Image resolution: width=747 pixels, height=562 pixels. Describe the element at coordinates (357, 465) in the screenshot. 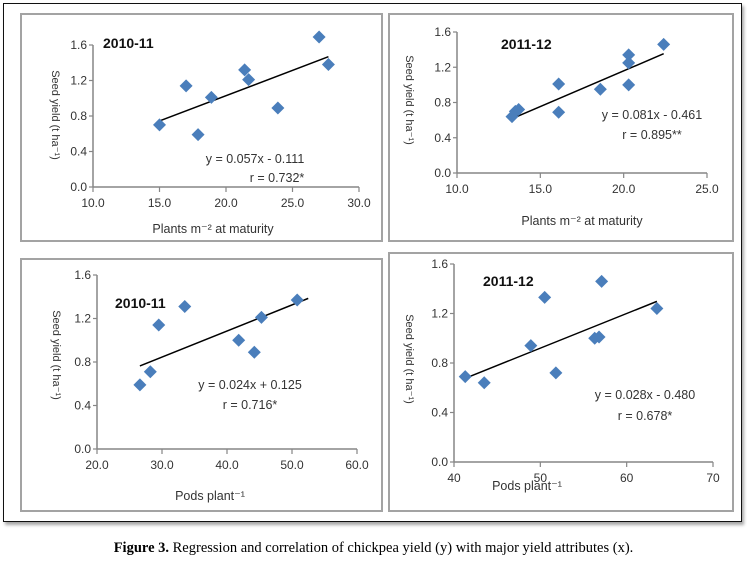

I see `x-tick-label: 60.0` at that location.